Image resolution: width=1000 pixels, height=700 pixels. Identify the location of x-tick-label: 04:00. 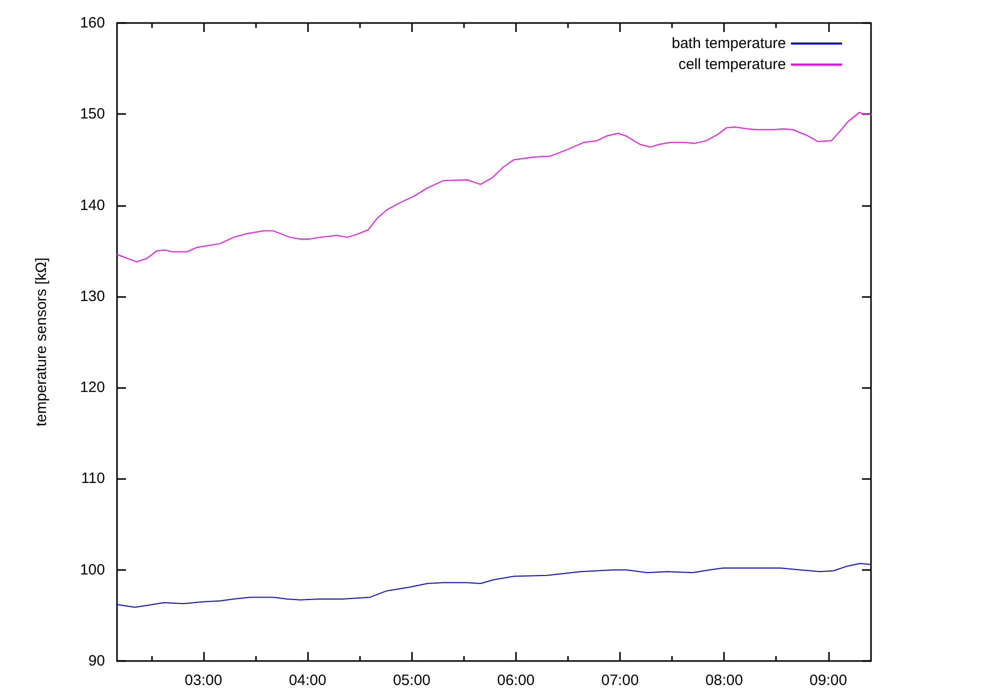
(307, 680).